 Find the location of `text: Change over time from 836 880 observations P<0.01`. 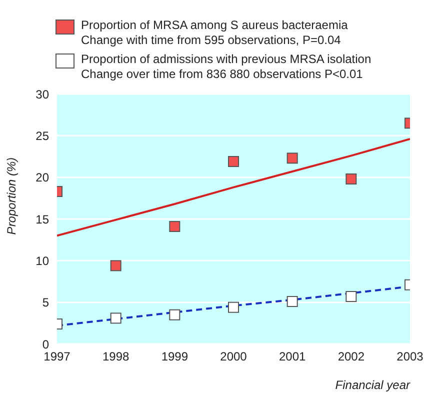

text: Change over time from 836 880 observations P<0.01 is located at coordinates (222, 74).